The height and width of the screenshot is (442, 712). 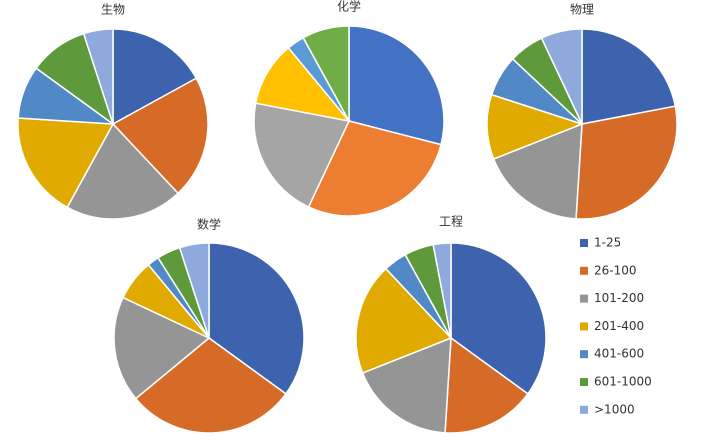 What do you see at coordinates (614, 409) in the screenshot?
I see `legend-label: >1000` at bounding box center [614, 409].